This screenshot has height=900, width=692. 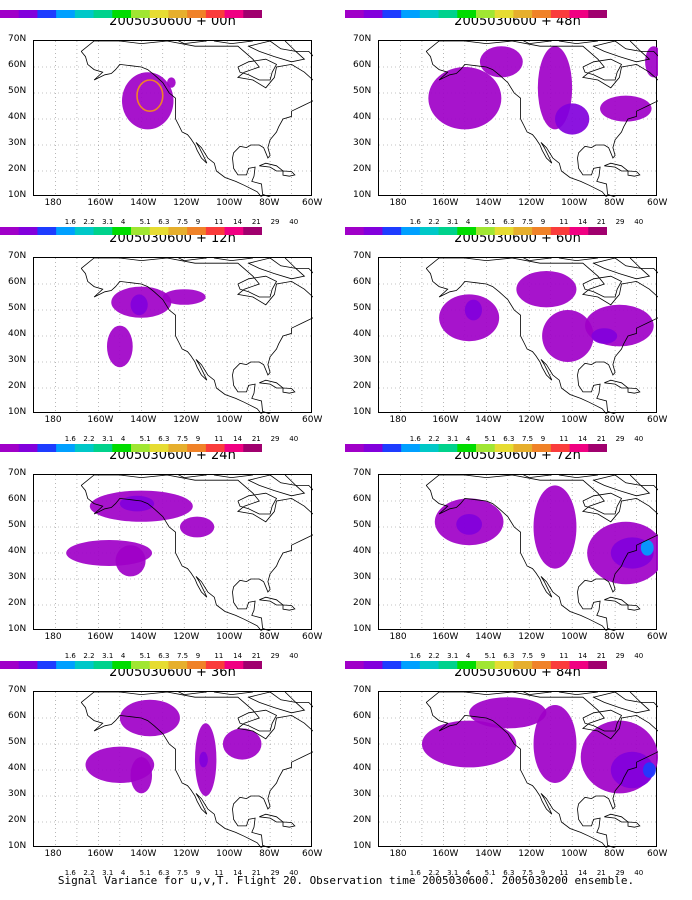 What do you see at coordinates (362, 256) in the screenshot?
I see `lat-tick-label: 70N` at bounding box center [362, 256].